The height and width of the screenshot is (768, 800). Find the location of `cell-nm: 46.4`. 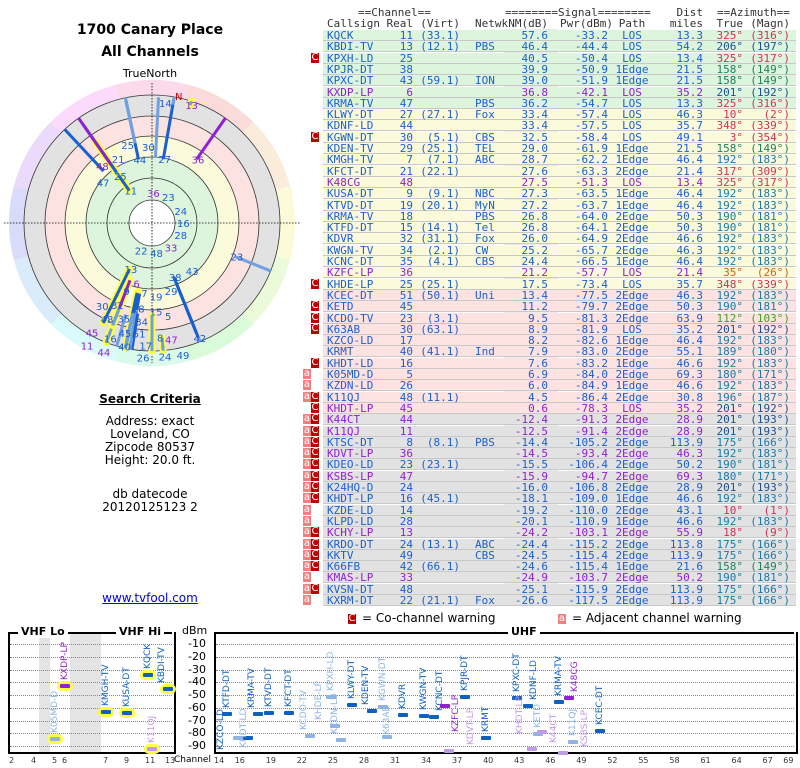

cell-nm: 46.4 is located at coordinates (535, 47).